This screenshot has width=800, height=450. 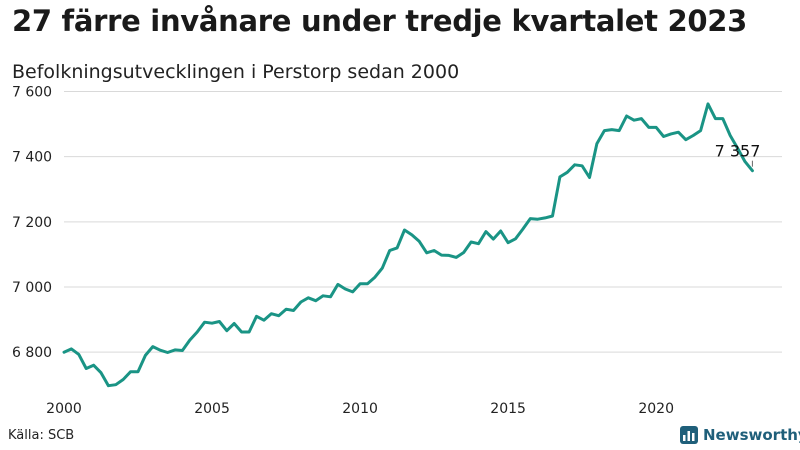 I want to click on y-tick-label: 7 000, so click(x=32, y=288).